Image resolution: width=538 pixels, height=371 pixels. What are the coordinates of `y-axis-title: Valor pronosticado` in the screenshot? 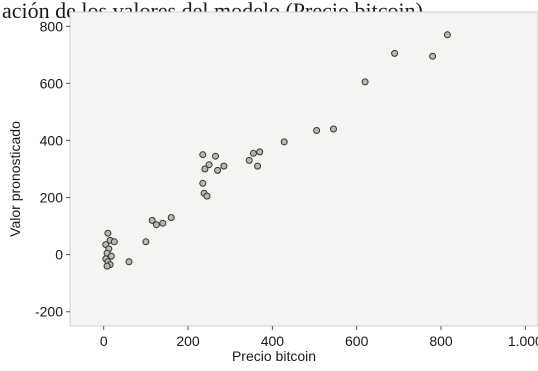 It's located at (15, 179).